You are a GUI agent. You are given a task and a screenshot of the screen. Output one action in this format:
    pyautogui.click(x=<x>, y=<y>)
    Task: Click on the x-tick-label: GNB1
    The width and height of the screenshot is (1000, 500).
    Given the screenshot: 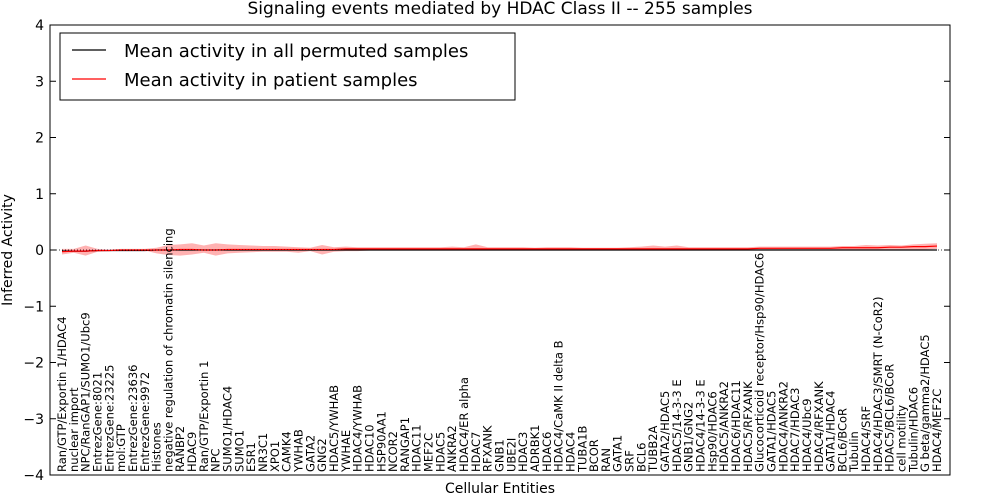 What is the action you would take?
    pyautogui.click(x=500, y=455)
    